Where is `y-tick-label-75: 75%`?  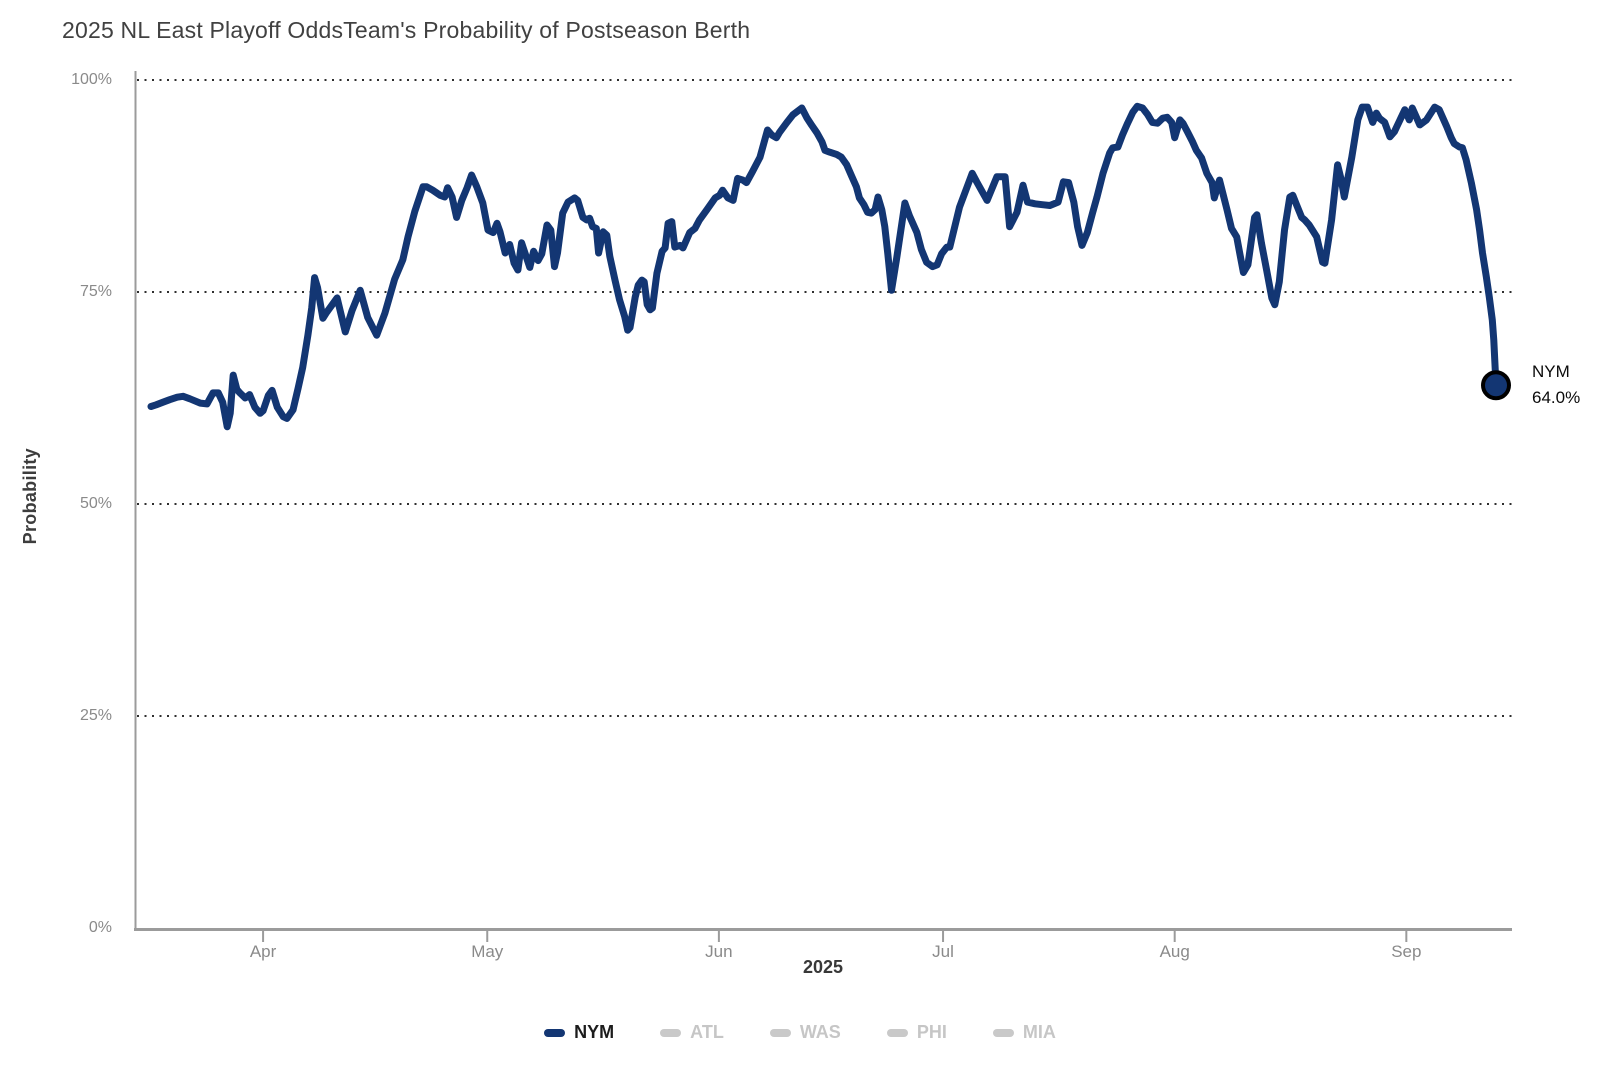
y-tick-label-75: 75% is located at coordinates (95, 291).